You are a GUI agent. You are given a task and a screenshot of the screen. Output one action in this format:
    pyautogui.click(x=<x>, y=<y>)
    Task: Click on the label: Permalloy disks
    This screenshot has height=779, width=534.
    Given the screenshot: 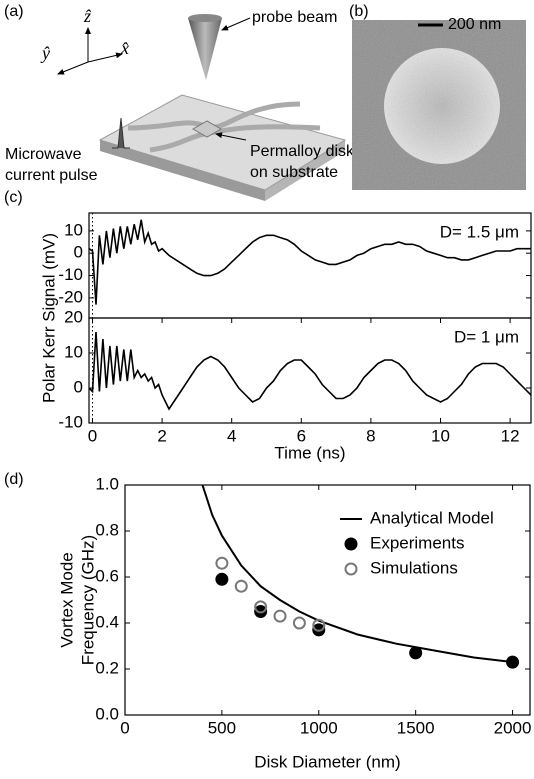 What is the action you would take?
    pyautogui.click(x=306, y=151)
    